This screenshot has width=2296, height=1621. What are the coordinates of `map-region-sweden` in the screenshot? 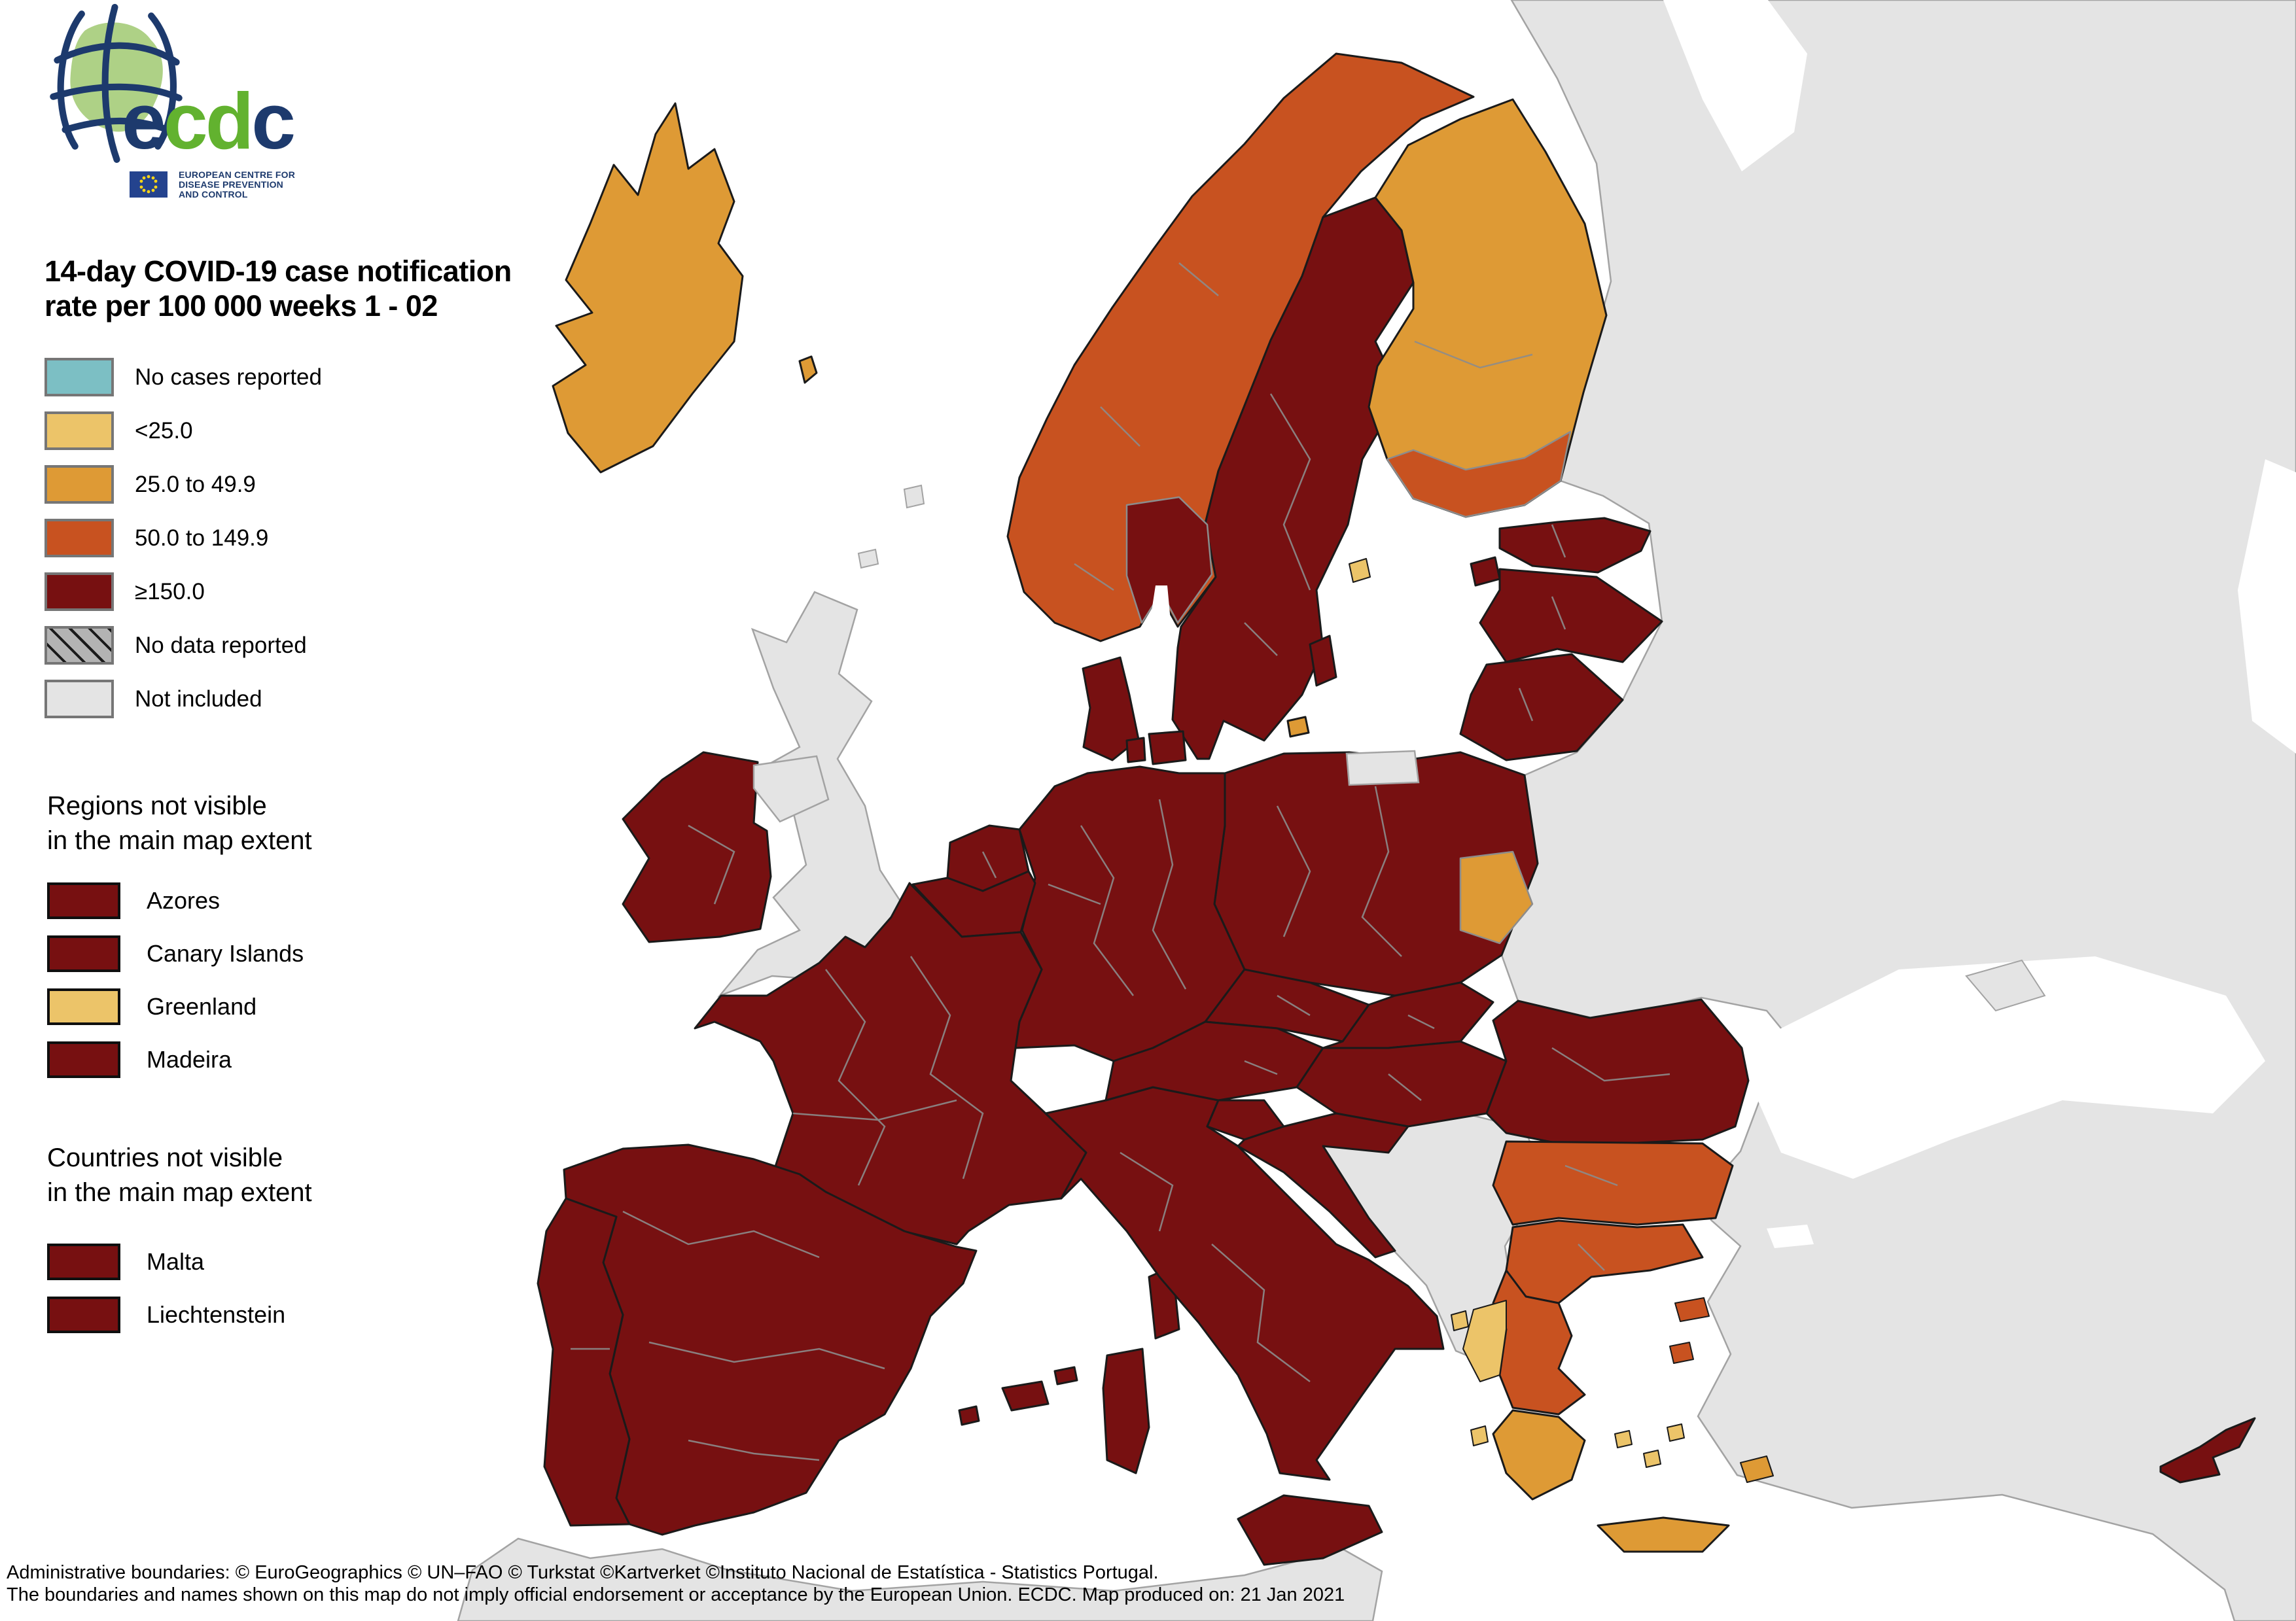 It's located at (1293, 478).